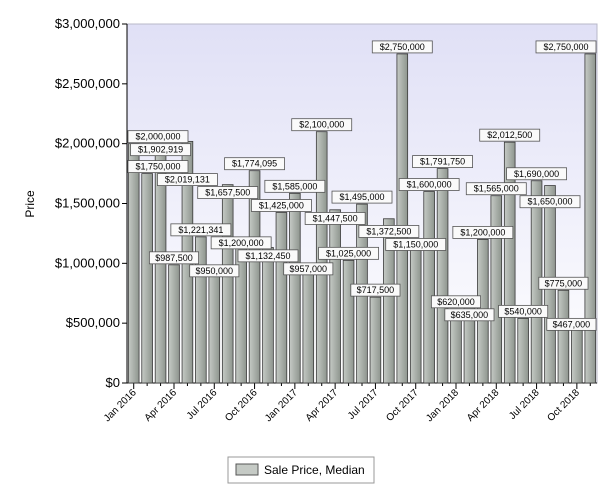 Image resolution: width=600 pixels, height=500 pixels. Describe the element at coordinates (227, 193) in the screenshot. I see `svg-text: $1,657,500` at that location.